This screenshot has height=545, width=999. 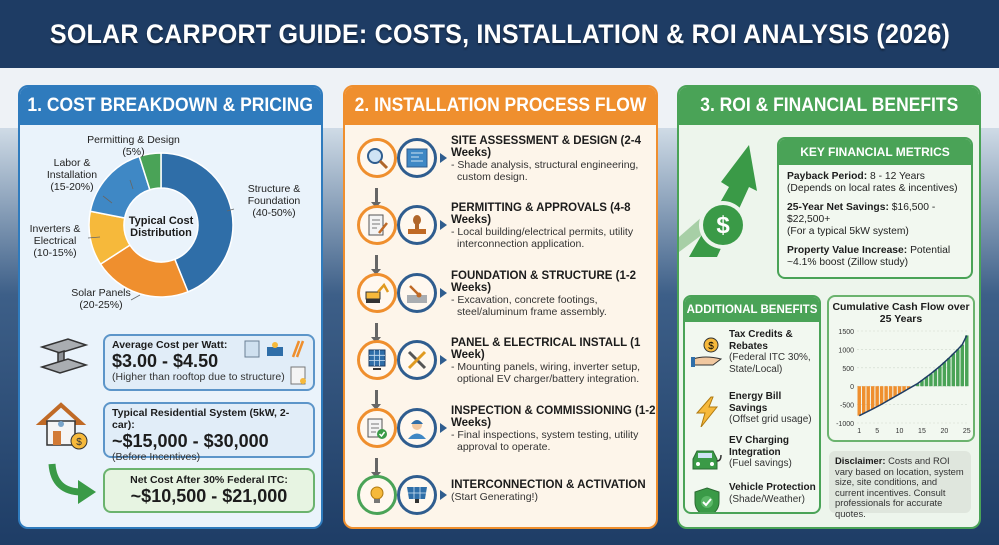 I want to click on key-metrics-title: KEY FINANCIAL METRICS, so click(x=875, y=152).